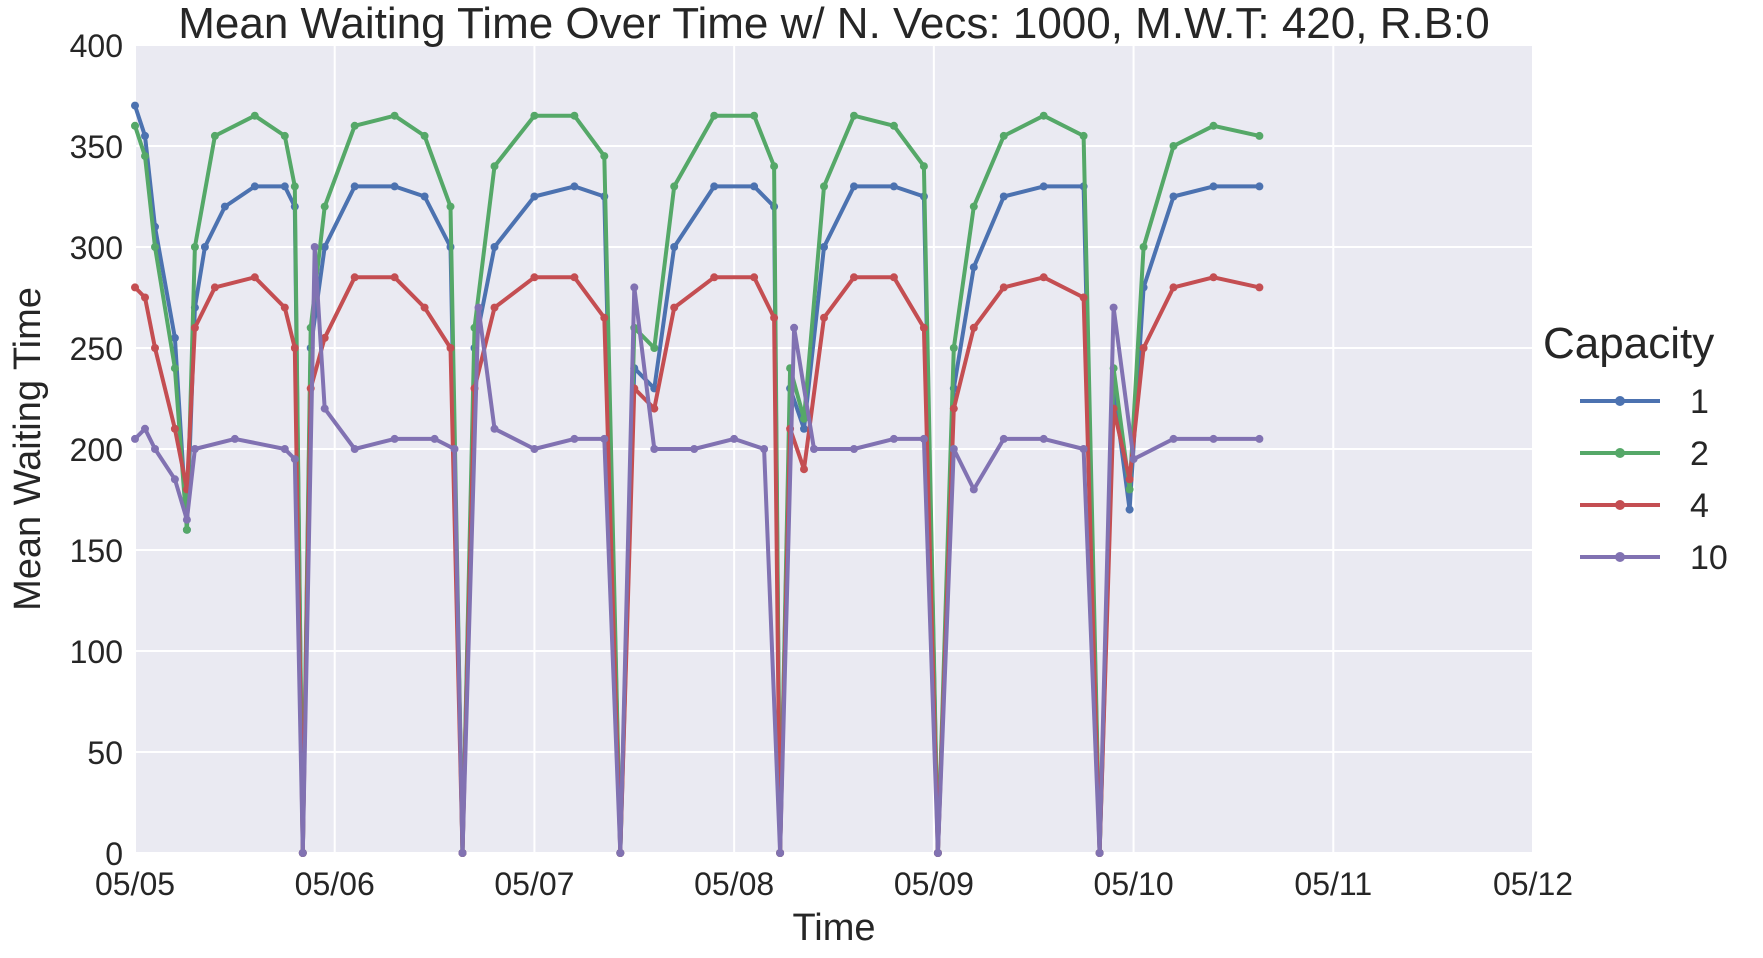  What do you see at coordinates (1533, 884) in the screenshot?
I see `x-tick-label: 05/12` at bounding box center [1533, 884].